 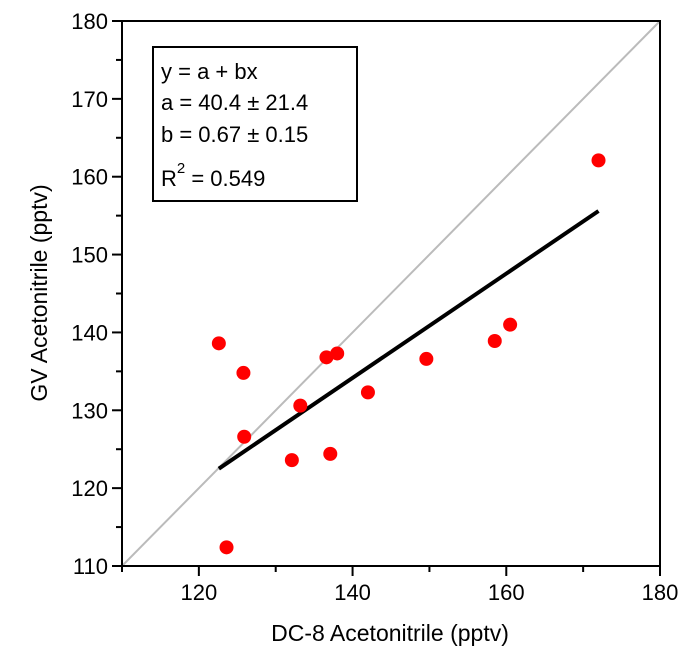 I want to click on y-axis-title: GV Acetonitrile (pptv), so click(x=39, y=292).